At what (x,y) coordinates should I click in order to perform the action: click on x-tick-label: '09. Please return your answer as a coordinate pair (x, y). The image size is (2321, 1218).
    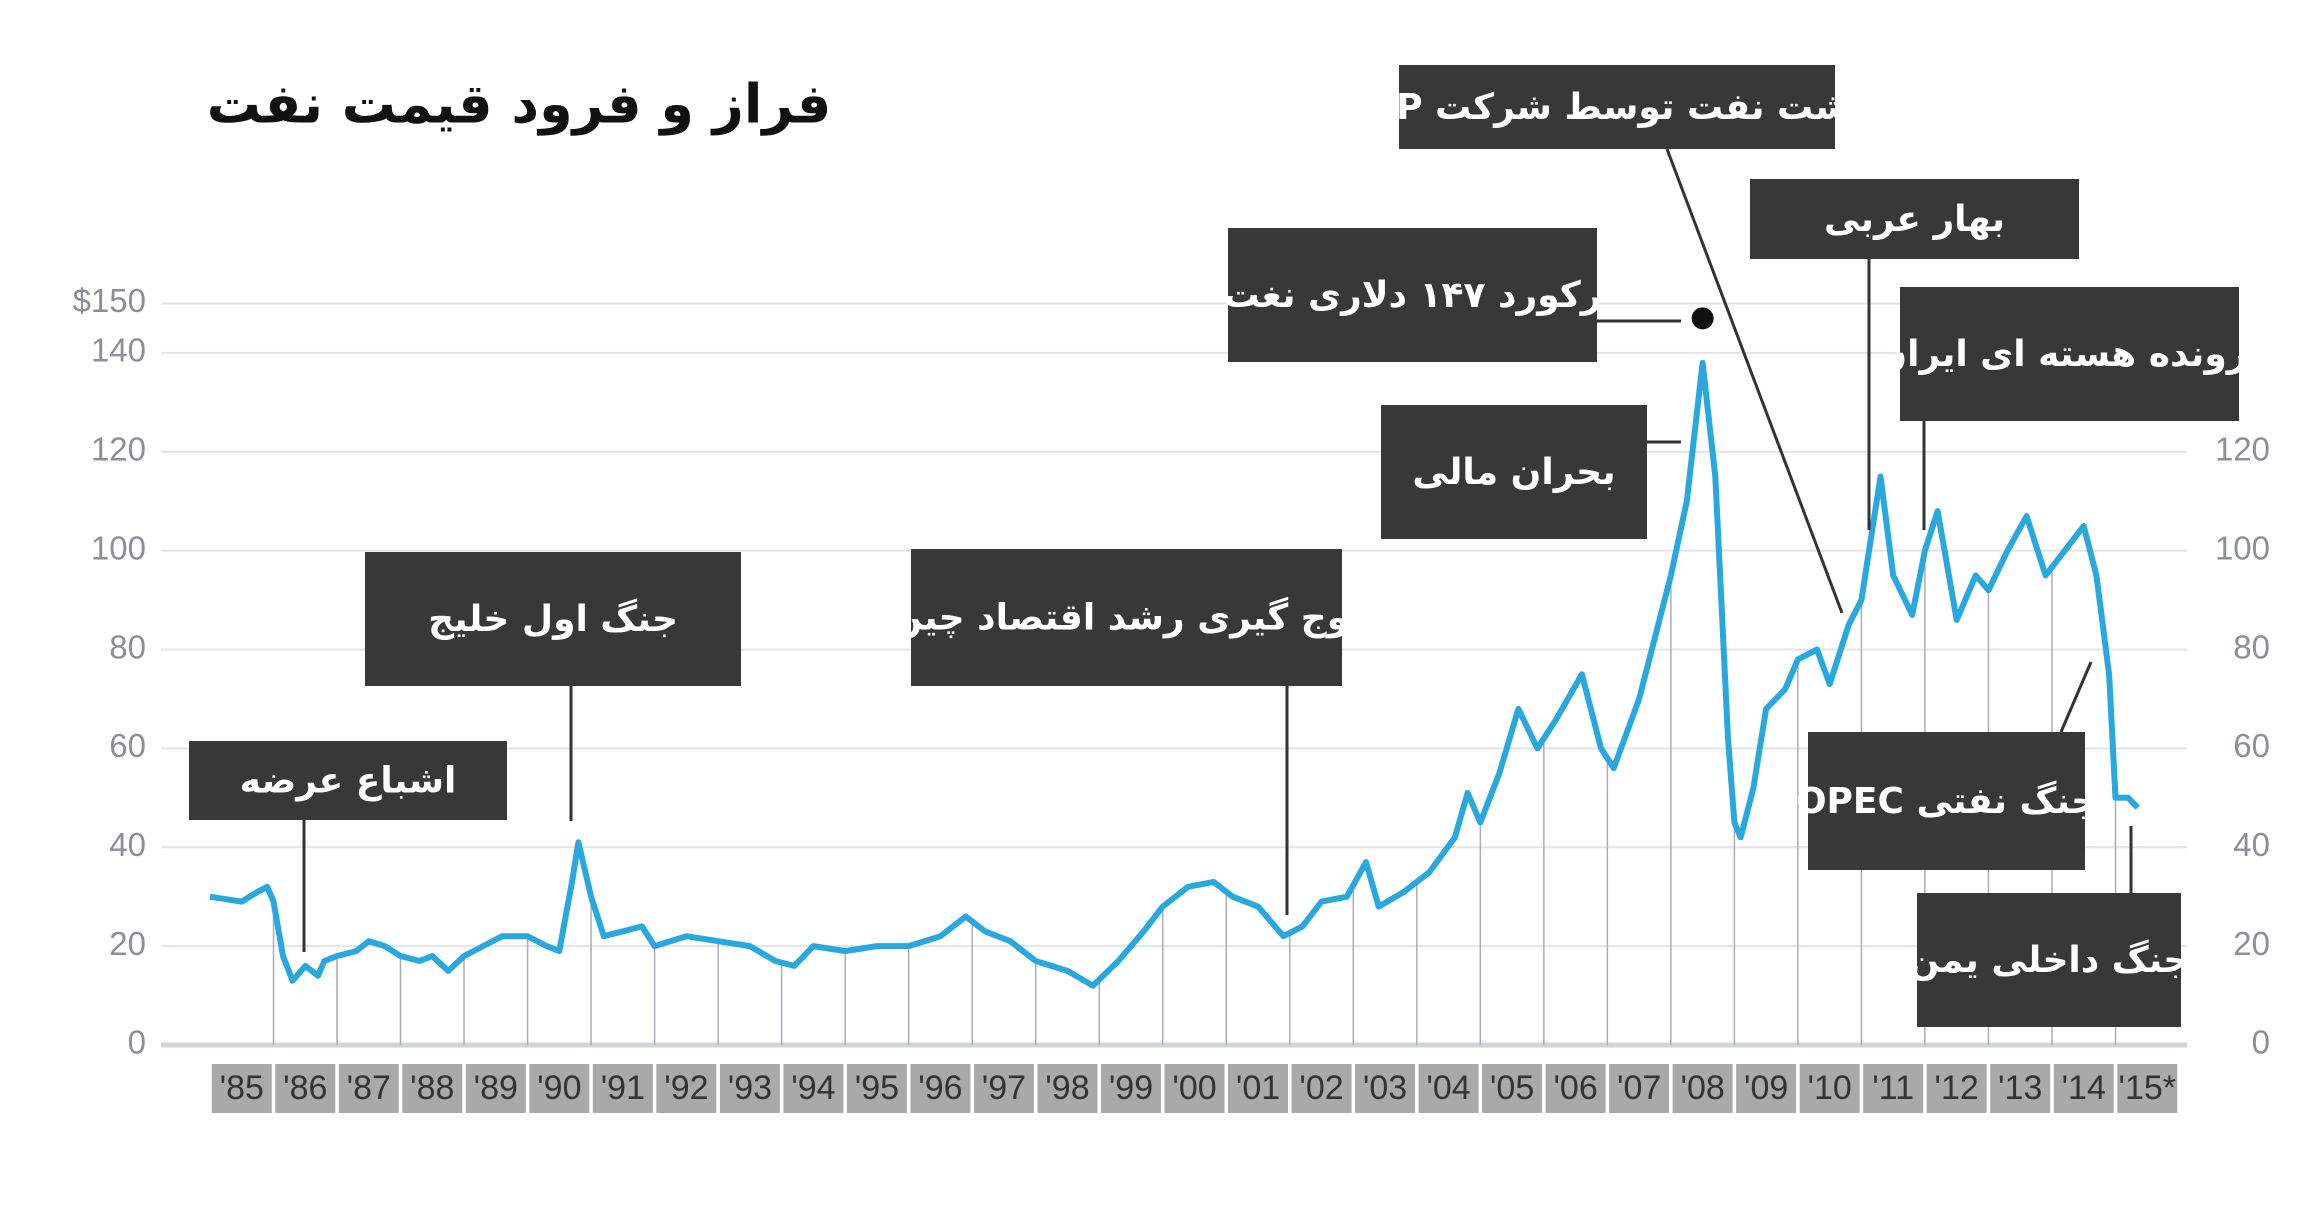
    Looking at the image, I should click on (1766, 1088).